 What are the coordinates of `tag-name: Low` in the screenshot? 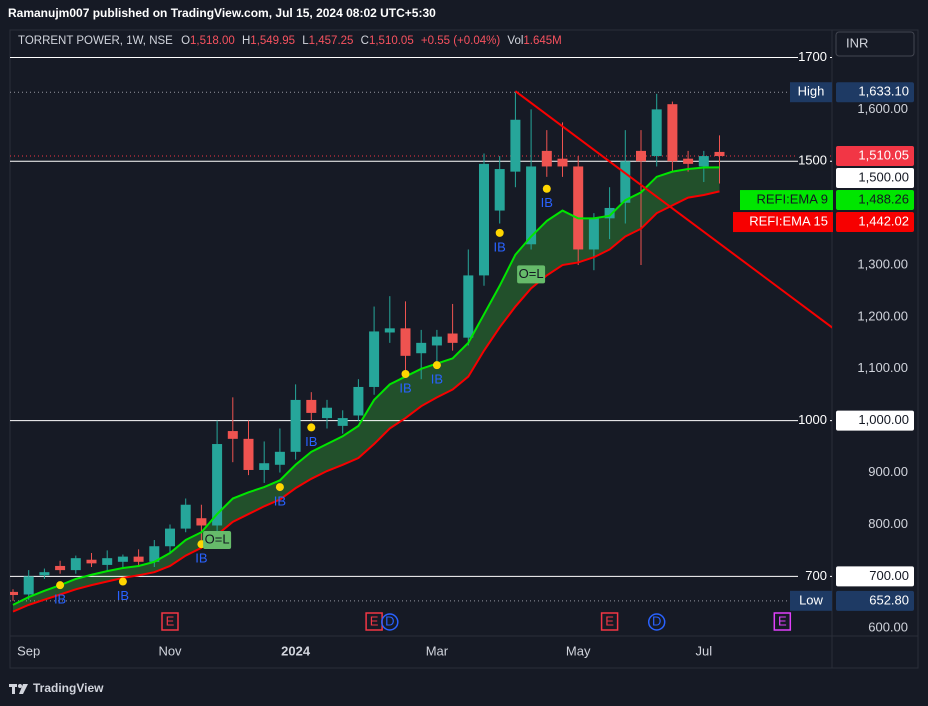 It's located at (811, 599).